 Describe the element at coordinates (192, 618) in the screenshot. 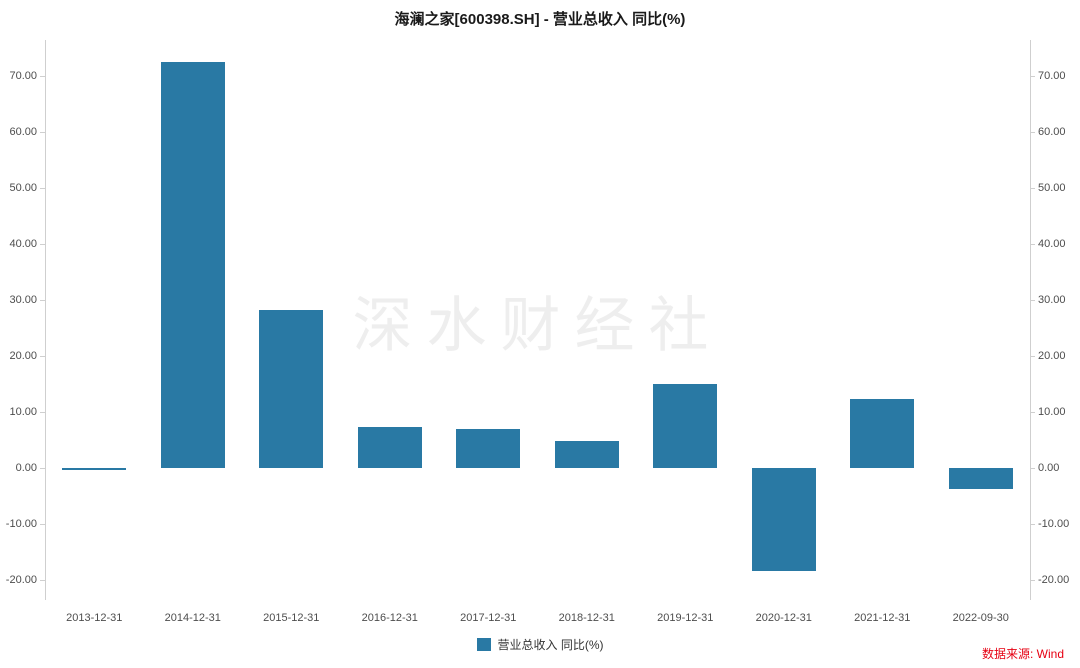

I see `x-tick-label: 2014-12-31` at that location.